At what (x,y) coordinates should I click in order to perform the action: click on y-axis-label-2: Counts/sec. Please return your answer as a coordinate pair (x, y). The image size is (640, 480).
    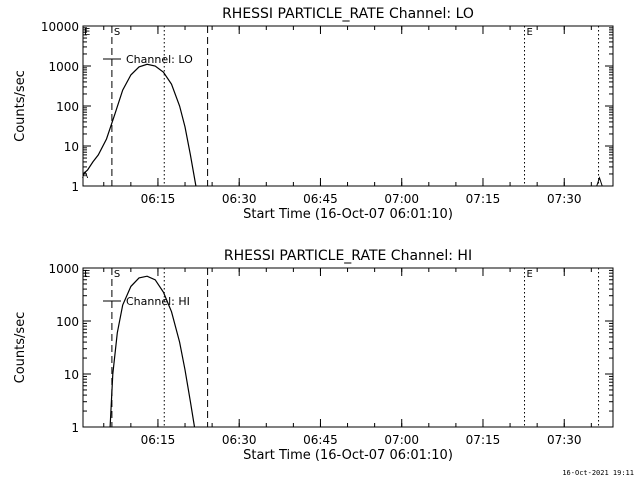
    Looking at the image, I should click on (20, 348).